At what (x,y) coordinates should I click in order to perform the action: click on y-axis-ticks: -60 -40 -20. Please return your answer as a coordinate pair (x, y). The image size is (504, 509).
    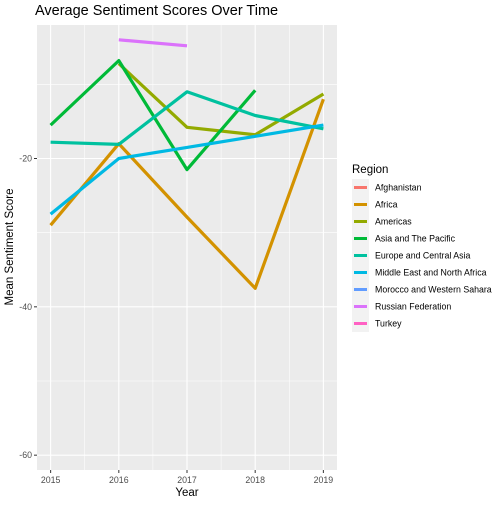
    Looking at the image, I should click on (28, 307).